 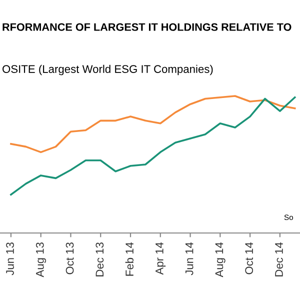 What do you see at coordinates (41, 260) in the screenshot?
I see `x-tick-label: Aug 13` at bounding box center [41, 260].